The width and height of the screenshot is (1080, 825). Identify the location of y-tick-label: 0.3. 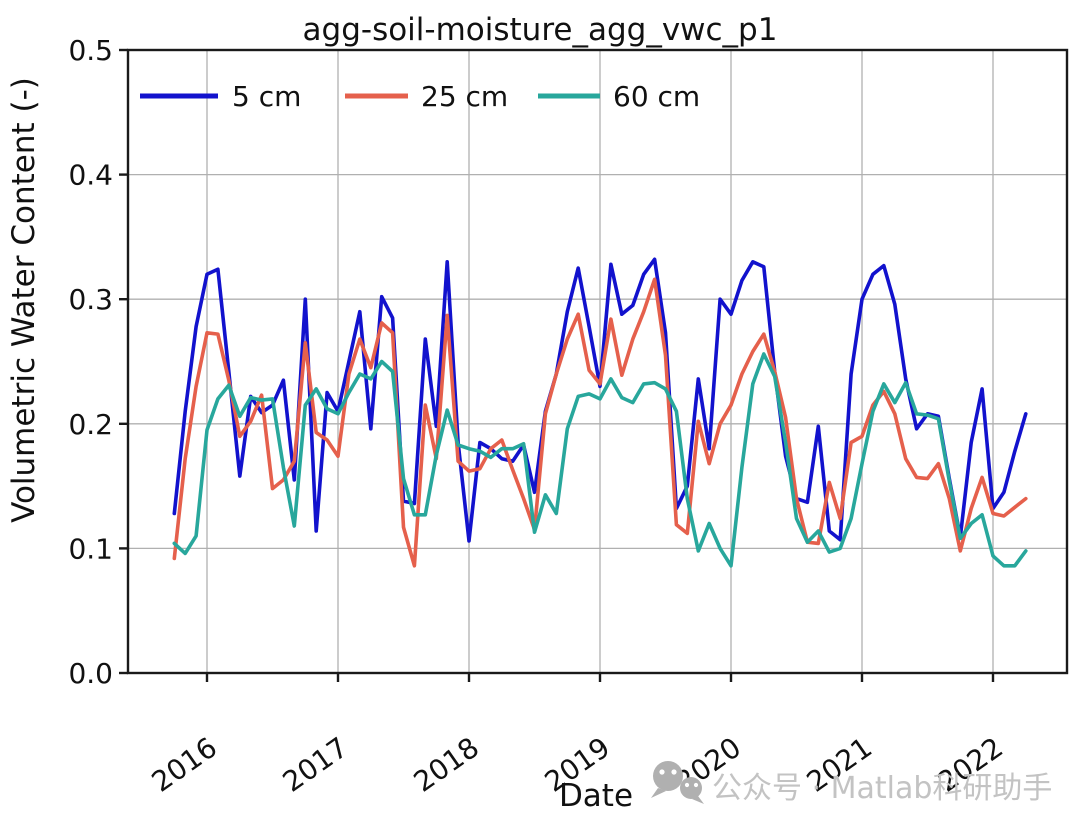
(90, 299).